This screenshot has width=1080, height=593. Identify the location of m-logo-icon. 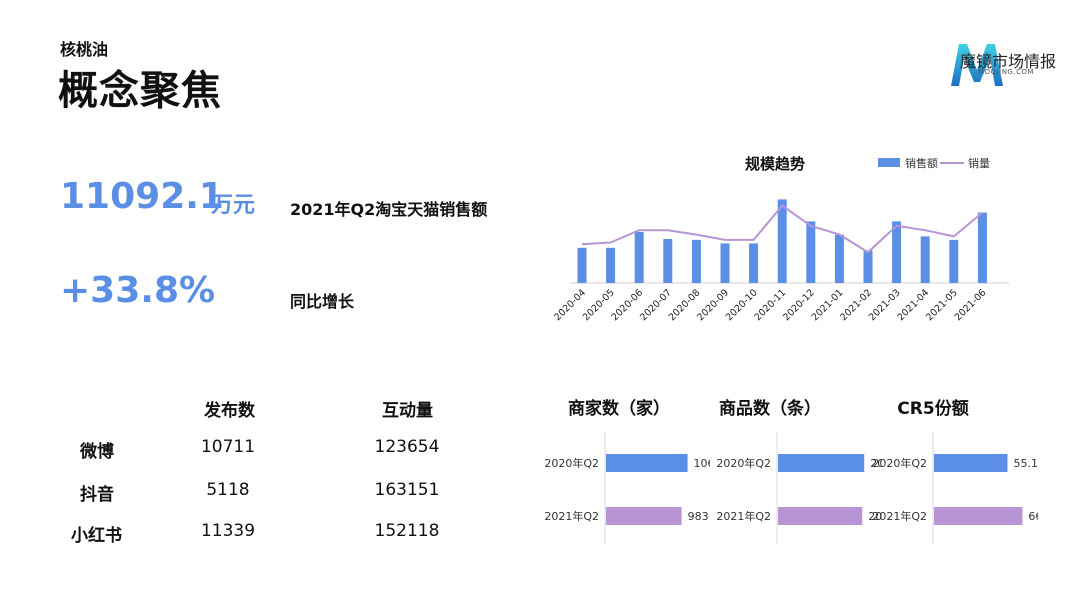
(977, 65).